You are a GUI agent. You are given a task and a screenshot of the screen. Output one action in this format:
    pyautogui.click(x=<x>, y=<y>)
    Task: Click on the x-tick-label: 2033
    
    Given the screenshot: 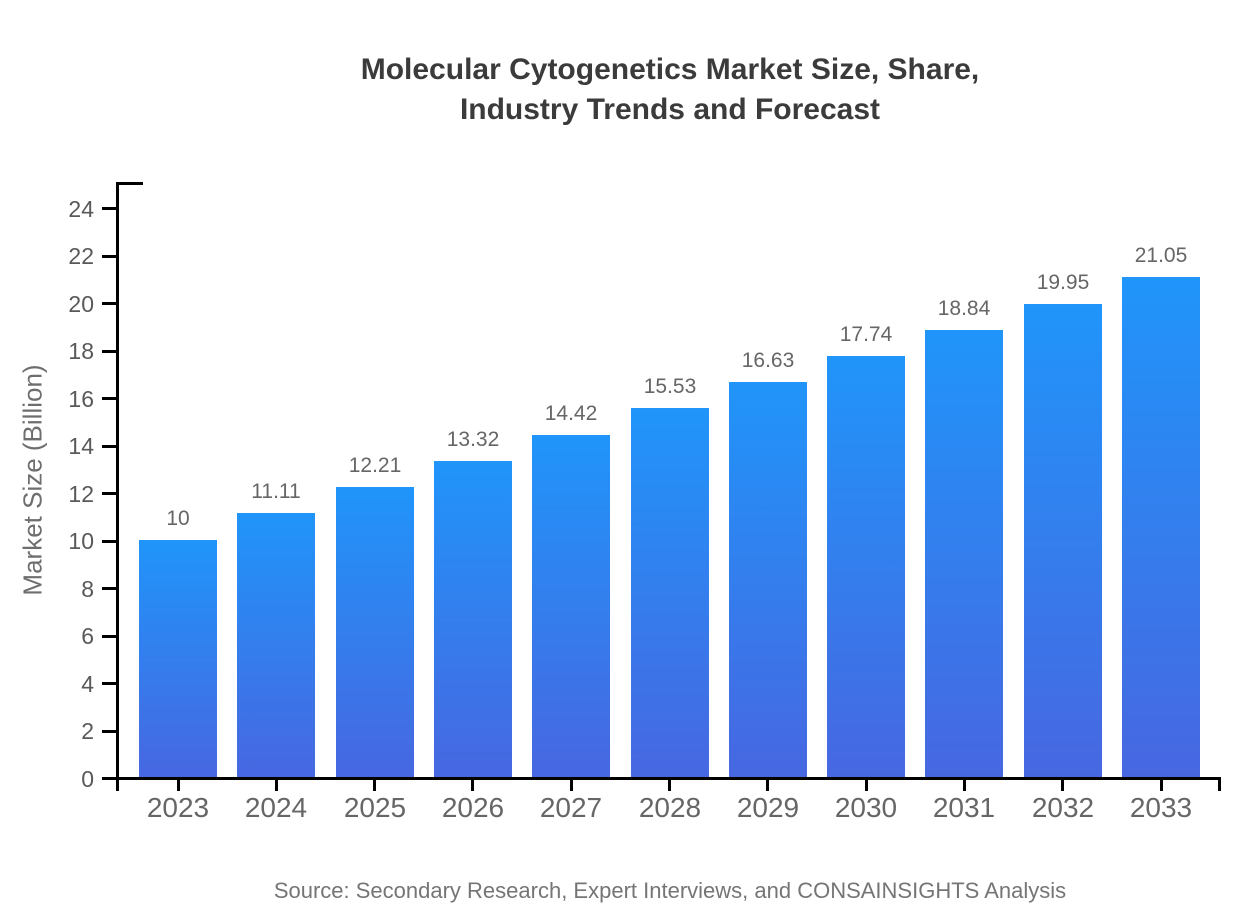 What is the action you would take?
    pyautogui.click(x=1161, y=807)
    